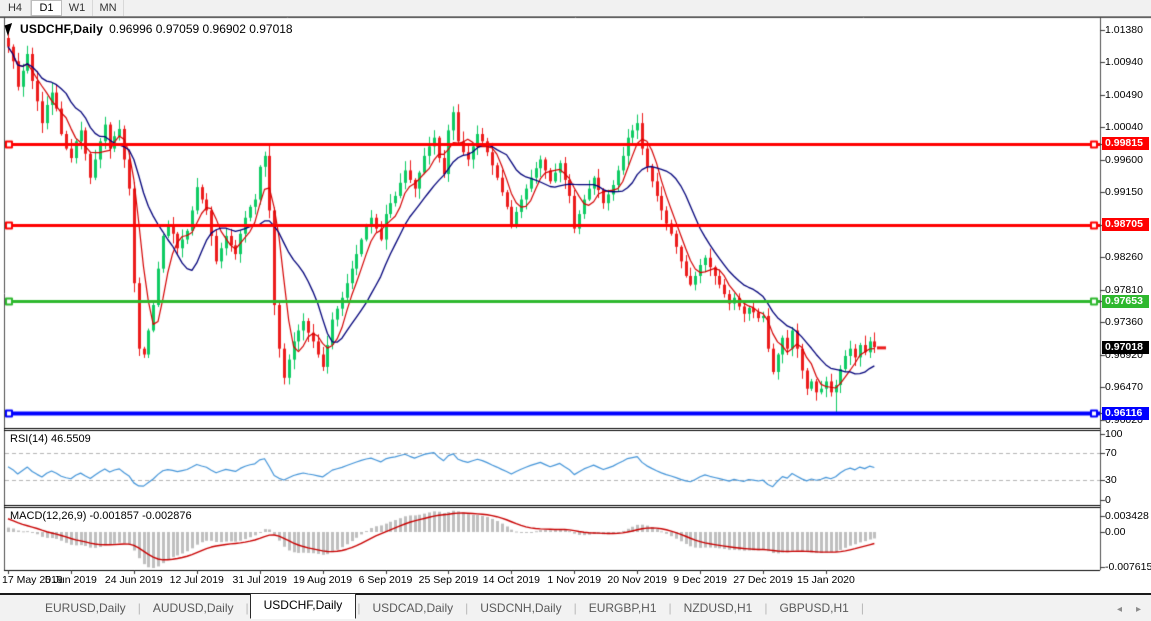  Describe the element at coordinates (448, 580) in the screenshot. I see `date-axis-label: 25 Sep 2019` at that location.